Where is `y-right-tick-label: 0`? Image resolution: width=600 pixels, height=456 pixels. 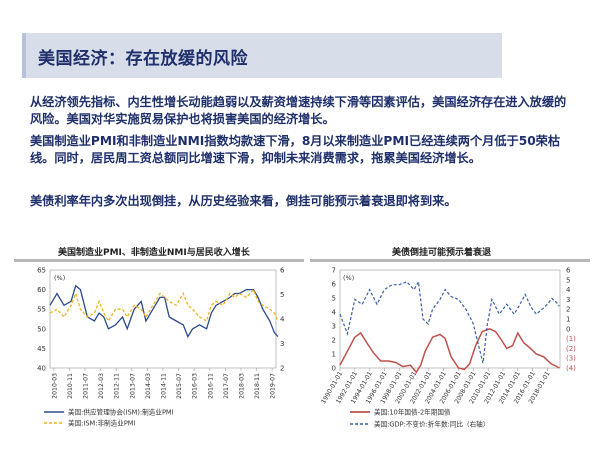 y-right-tick-label: 0 is located at coordinates (568, 329).